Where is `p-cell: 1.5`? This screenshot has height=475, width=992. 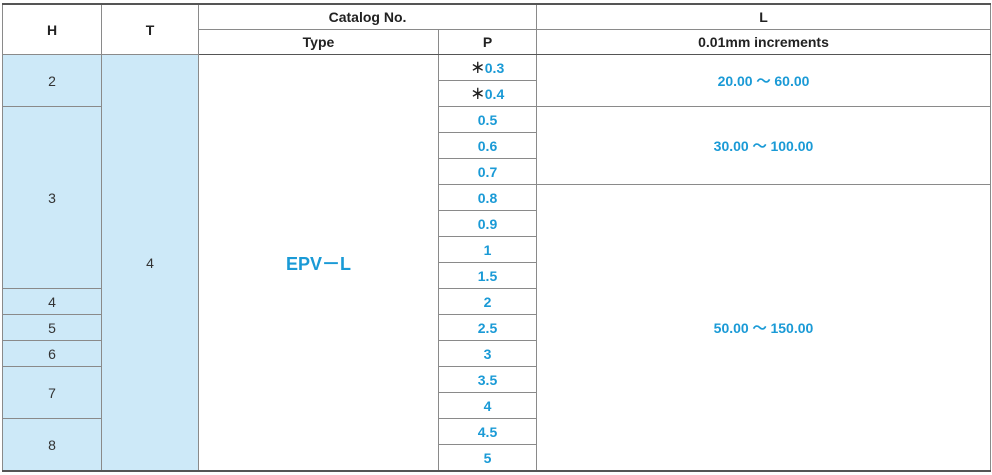 p-cell: 1.5 is located at coordinates (487, 275).